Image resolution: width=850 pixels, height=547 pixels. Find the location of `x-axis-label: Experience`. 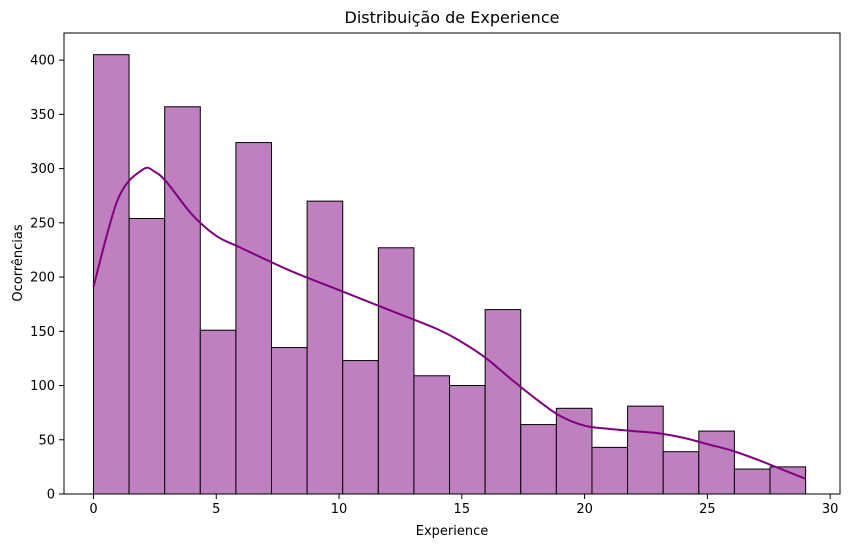

x-axis-label: Experience is located at coordinates (452, 531).